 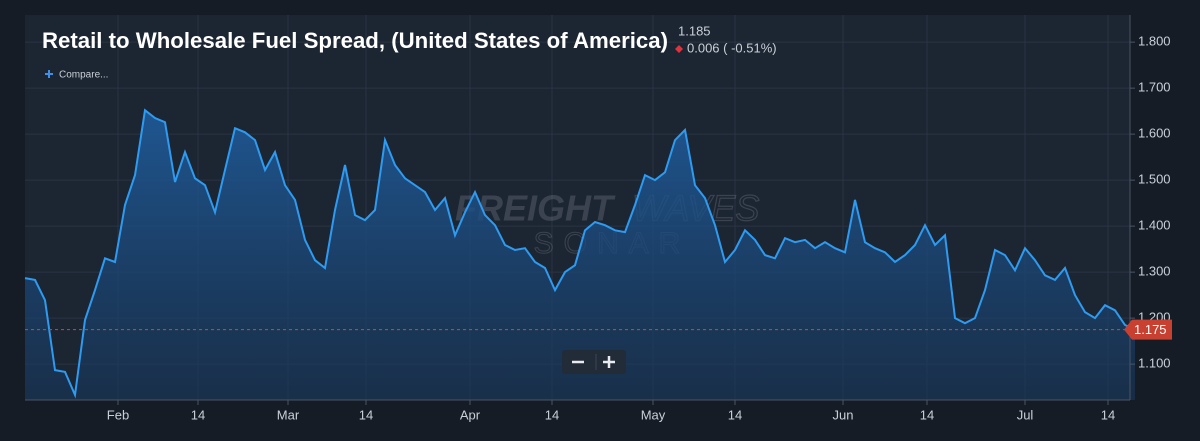 I want to click on y-tick-label: 1.700, so click(x=1154, y=87).